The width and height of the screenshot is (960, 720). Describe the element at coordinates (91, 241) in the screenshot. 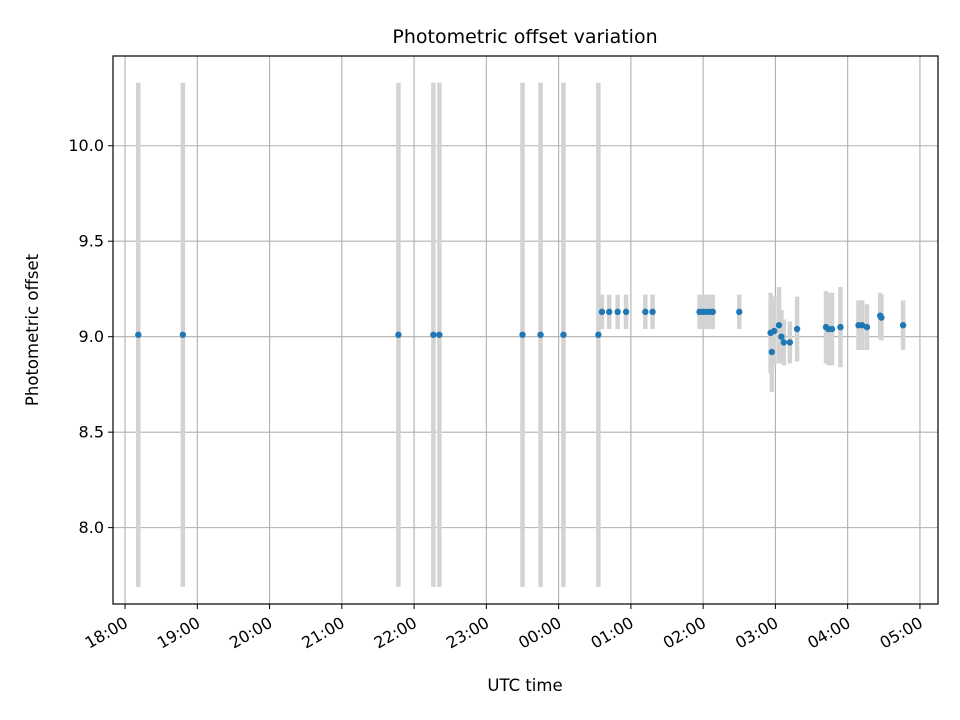

I see `y-tick-label: 9.5` at that location.